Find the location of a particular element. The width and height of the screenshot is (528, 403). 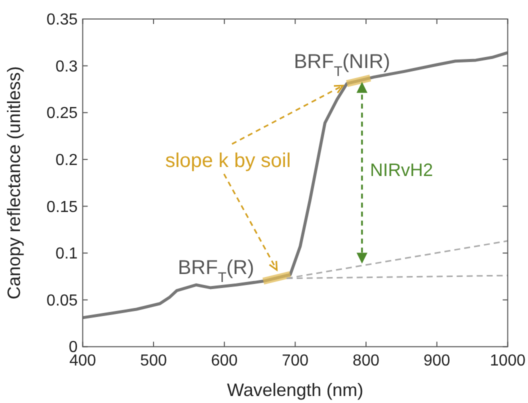

x-tick-label: 600 is located at coordinates (224, 361).